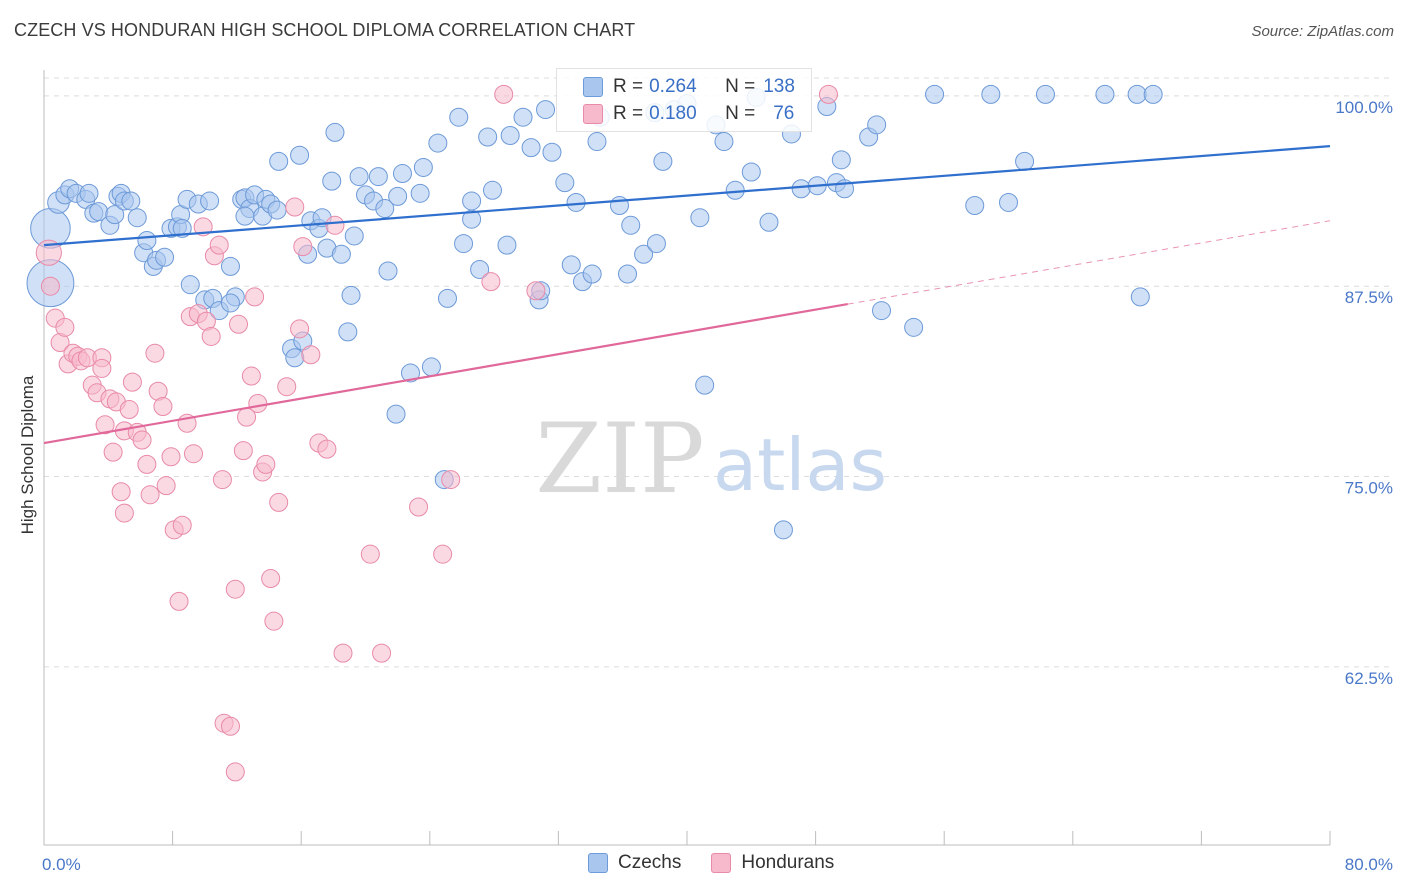 This screenshot has height=892, width=1406. I want to click on czechs-swatch, so click(593, 87).